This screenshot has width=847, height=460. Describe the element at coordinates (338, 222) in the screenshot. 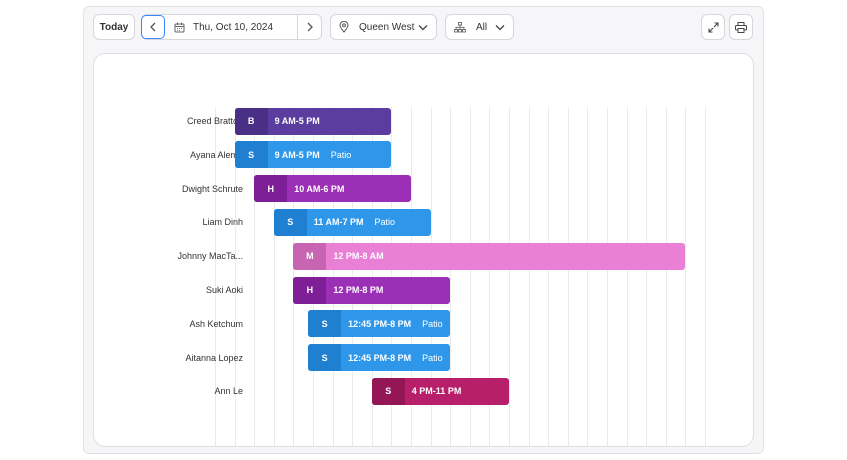

I see `shift-time: 11 AM-7 PM` at that location.